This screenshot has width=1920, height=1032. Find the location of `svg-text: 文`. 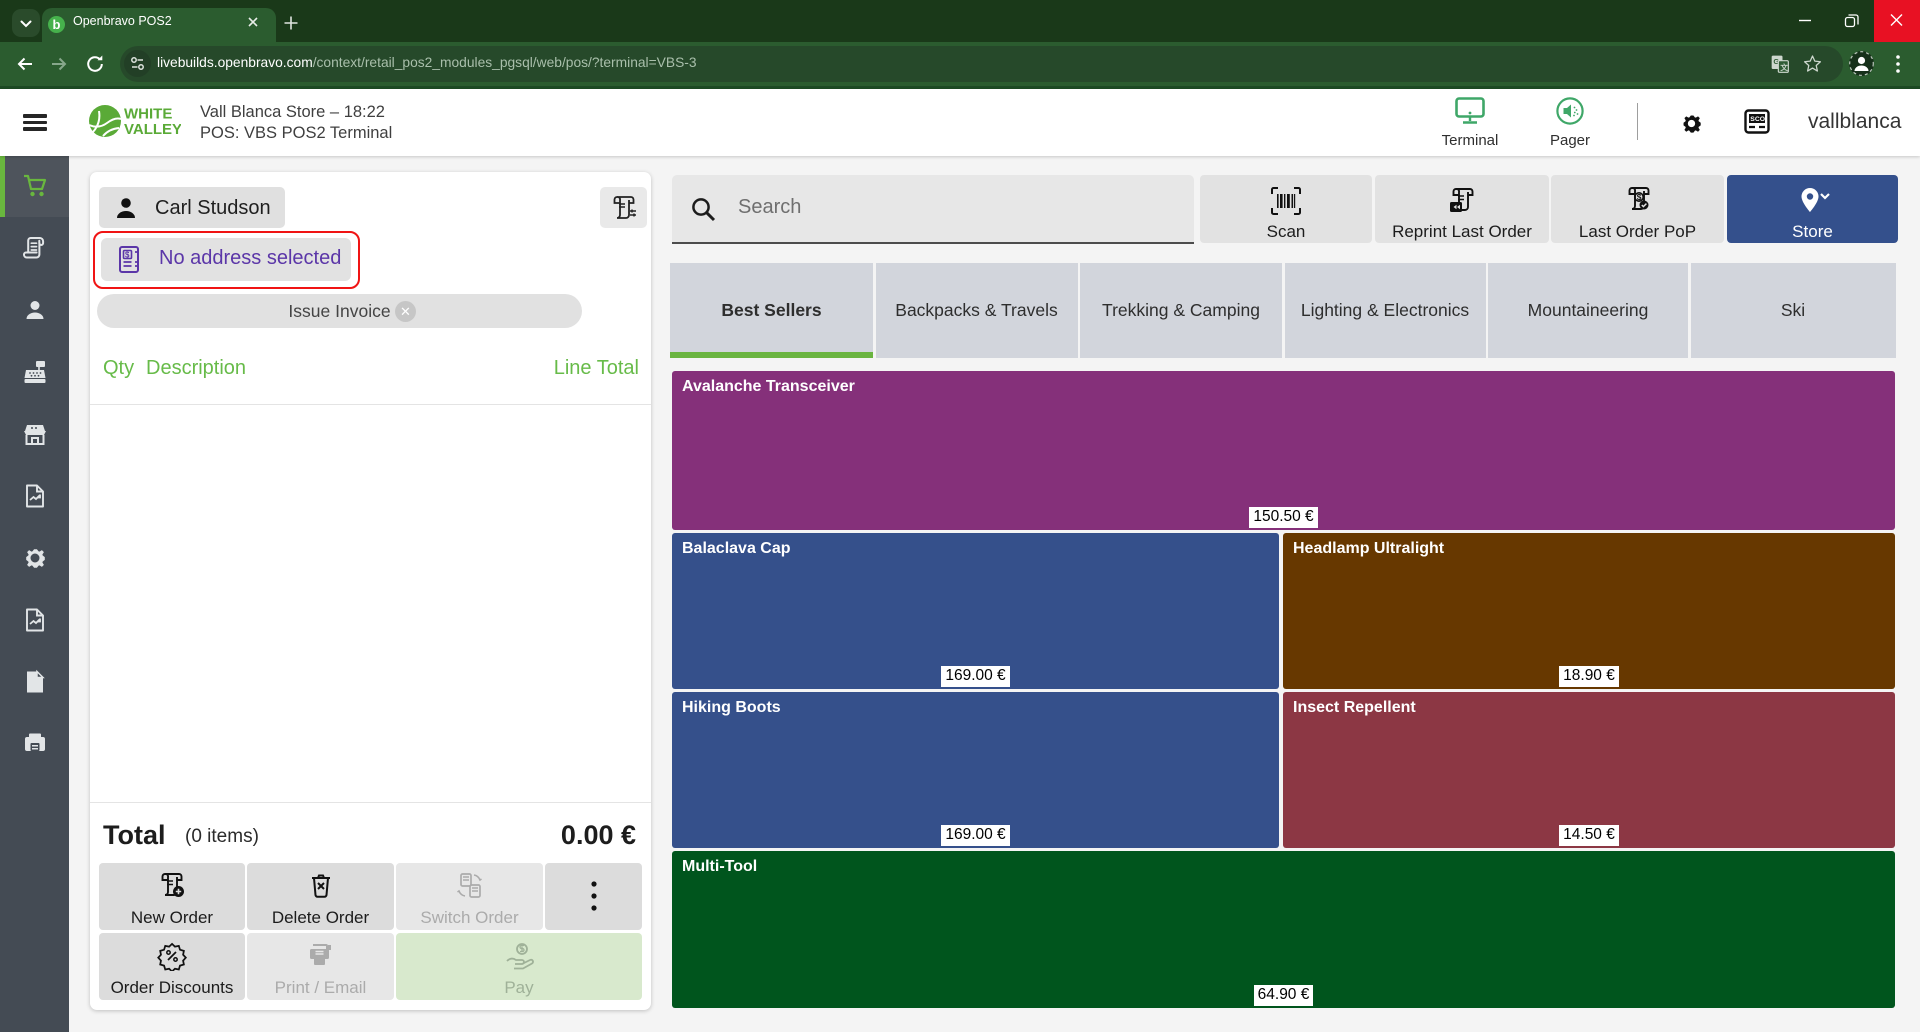

svg-text: 文 is located at coordinates (1784, 67).